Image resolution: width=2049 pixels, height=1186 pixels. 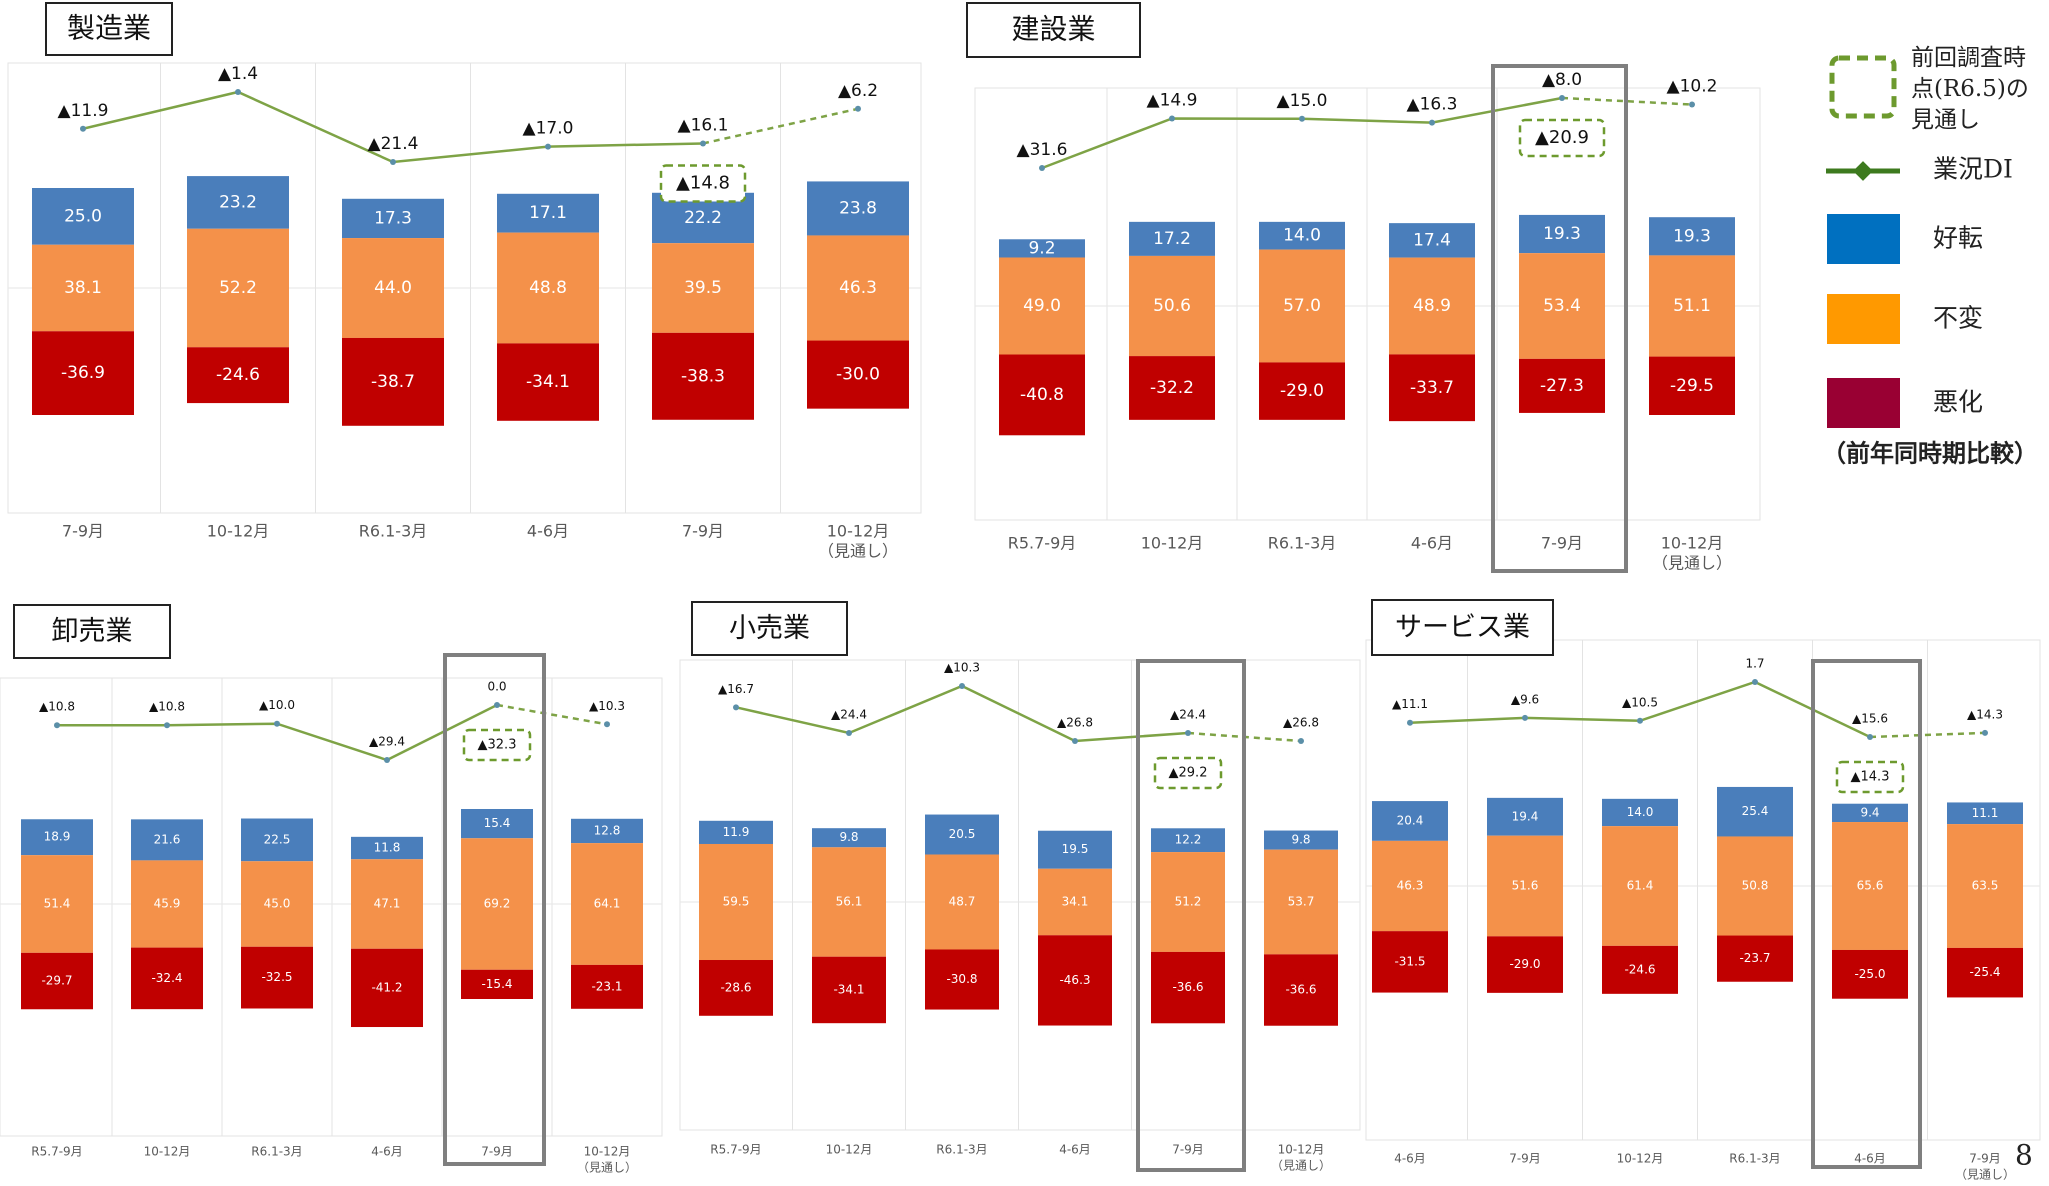 What do you see at coordinates (83, 111) in the screenshot?
I see `di-value-label: ▲11.9` at bounding box center [83, 111].